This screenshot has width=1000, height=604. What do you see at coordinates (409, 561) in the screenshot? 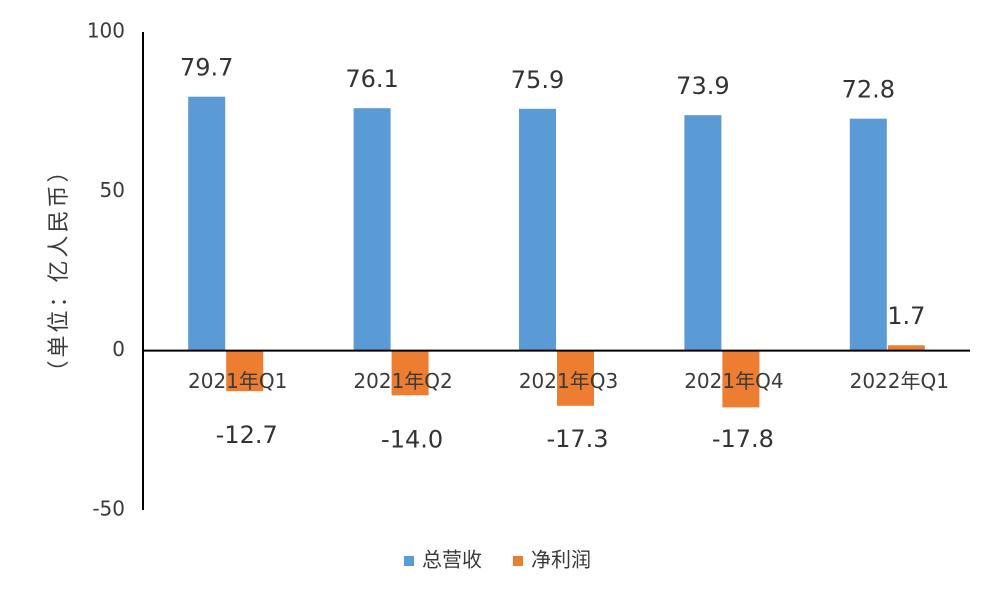
I see `legend-swatch-revenue` at bounding box center [409, 561].